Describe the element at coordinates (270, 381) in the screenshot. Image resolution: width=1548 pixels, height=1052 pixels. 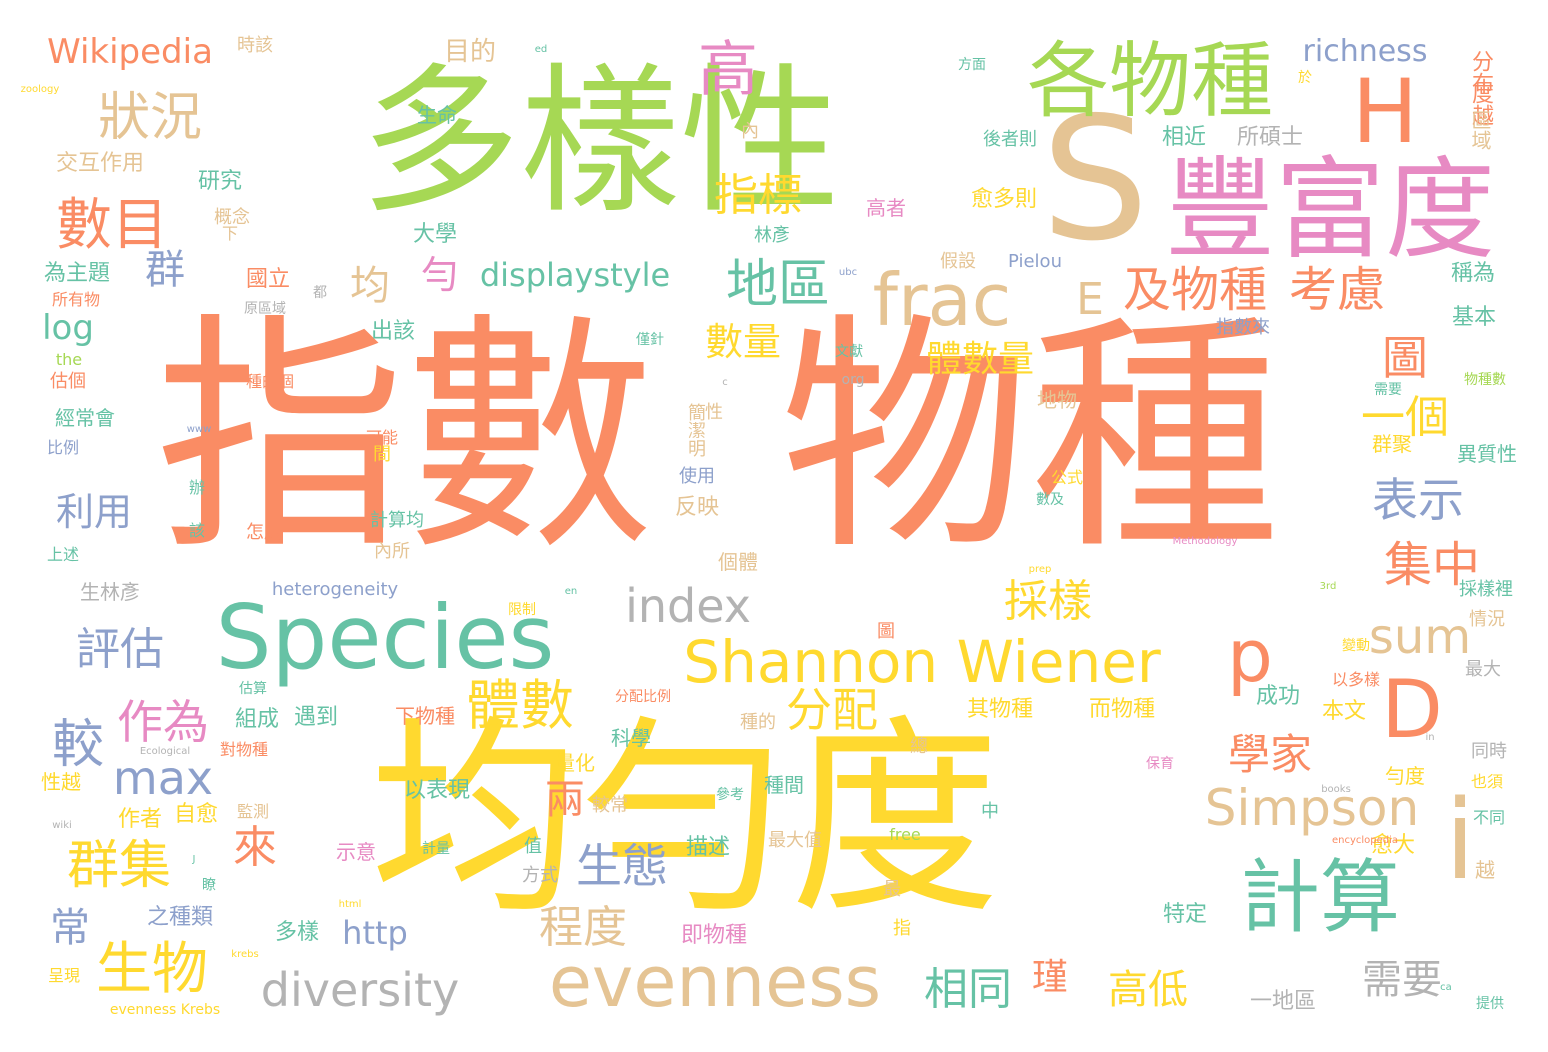
I see `word-cjk: 種的個` at that location.